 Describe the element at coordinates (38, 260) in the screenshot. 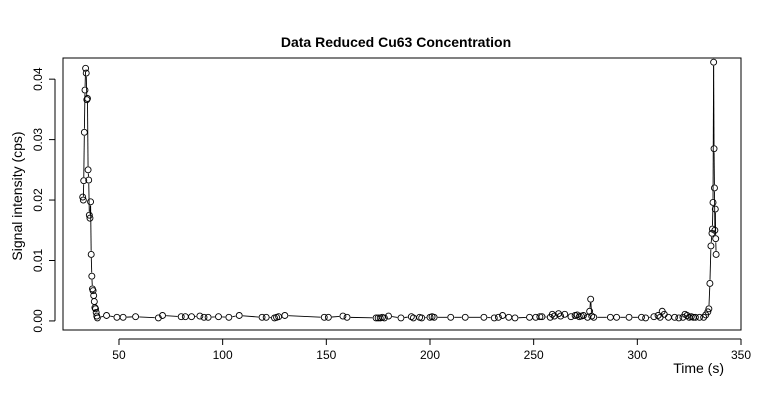

I see `y-tick-label: 0.01` at that location.